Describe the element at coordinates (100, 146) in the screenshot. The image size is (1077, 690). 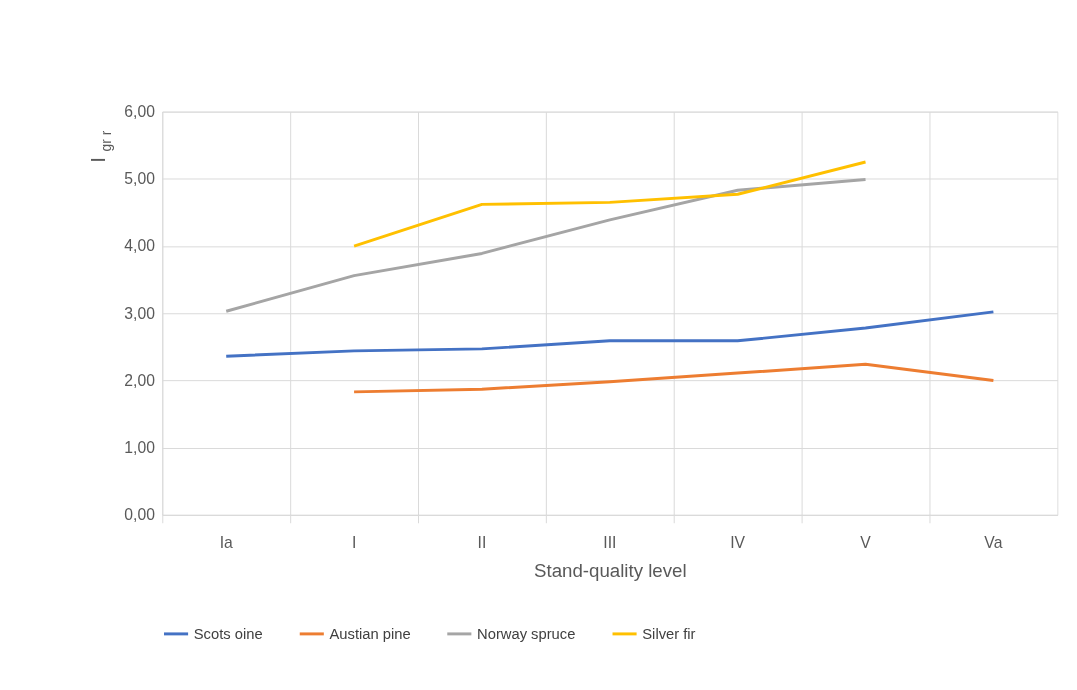
I see `y-axis-title: Igr r` at that location.